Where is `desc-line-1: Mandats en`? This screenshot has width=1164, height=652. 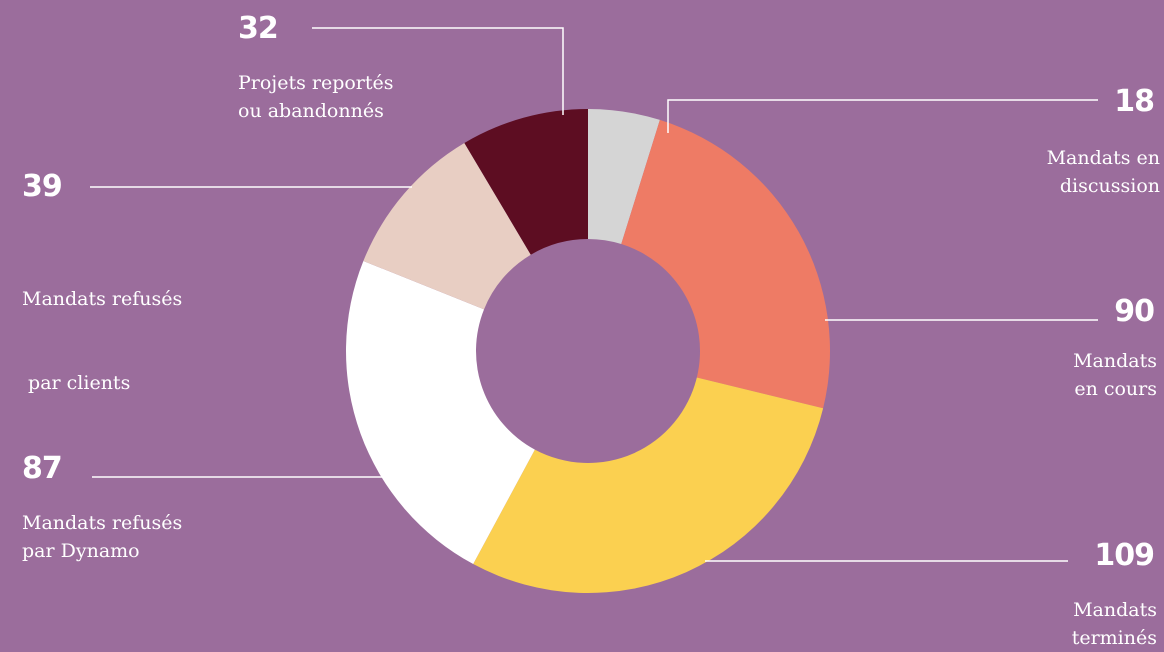
desc-line-1: Mandats en is located at coordinates (1103, 158).